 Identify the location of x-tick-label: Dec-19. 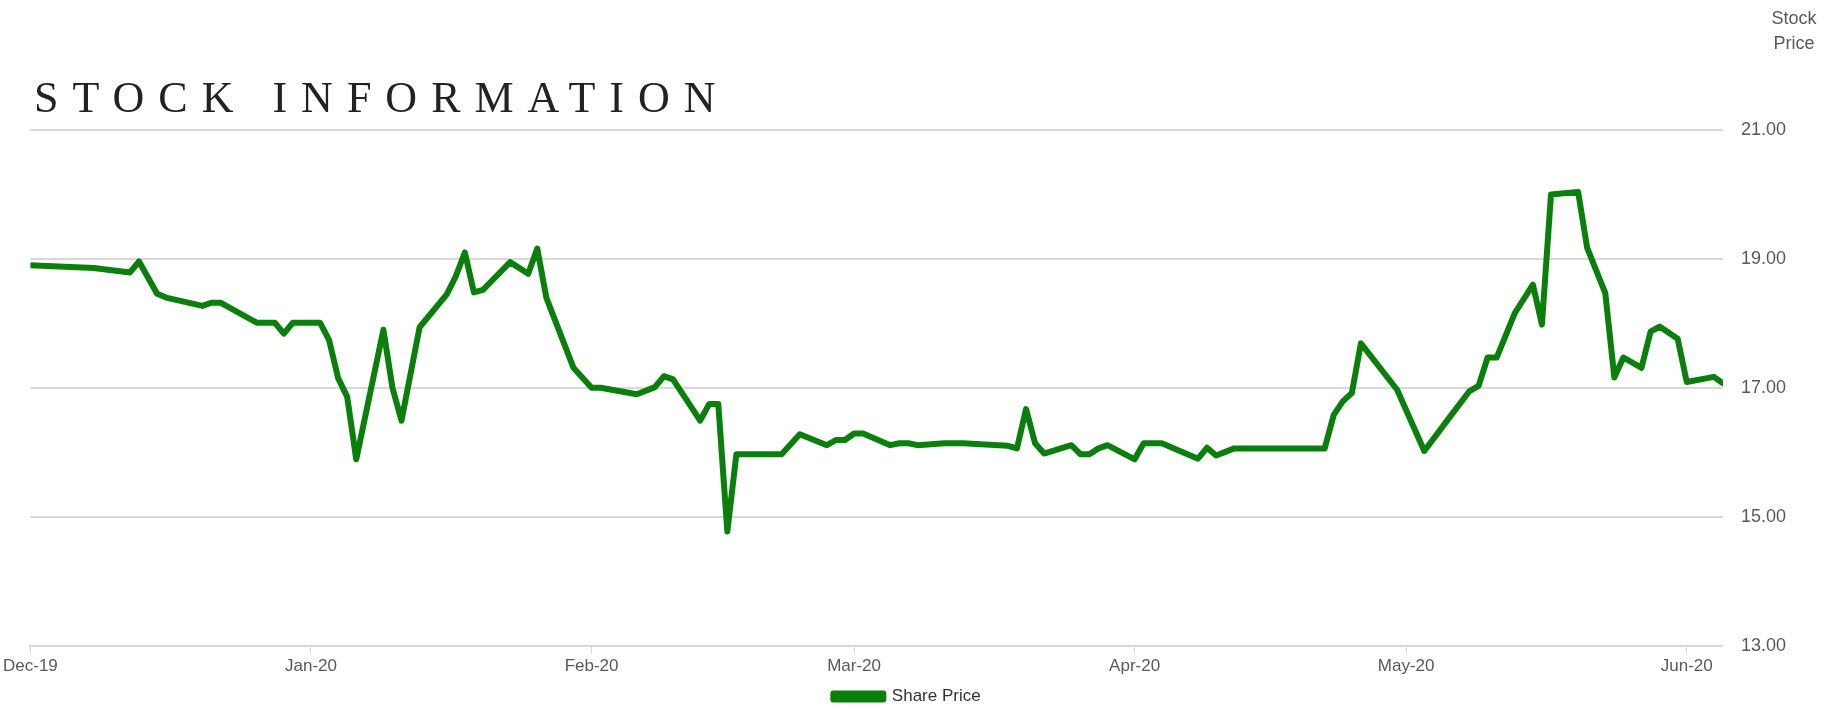
(30, 666).